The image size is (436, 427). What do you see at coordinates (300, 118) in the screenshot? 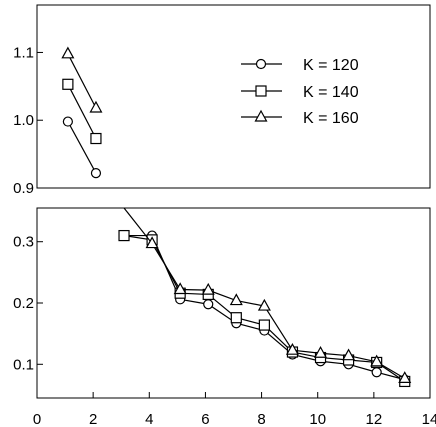
I see `legend-item-3: K = 160` at bounding box center [300, 118].